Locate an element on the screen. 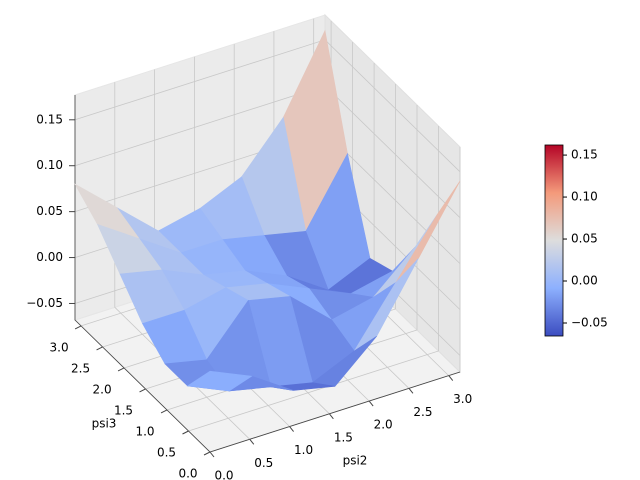  z-tick-label: −0.05 is located at coordinates (44, 303).